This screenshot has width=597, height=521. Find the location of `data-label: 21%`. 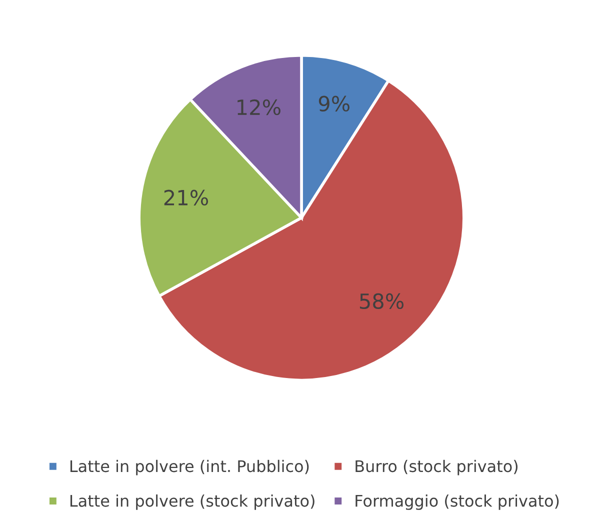

data-label: 21% is located at coordinates (186, 198).